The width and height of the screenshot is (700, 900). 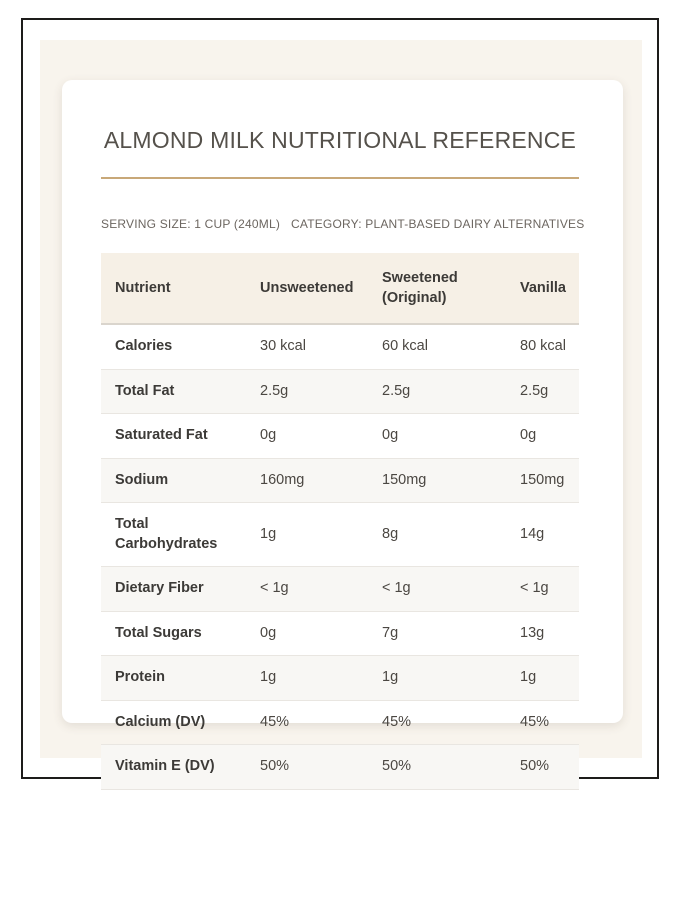 I want to click on value-sweetened: 8g, so click(x=437, y=534).